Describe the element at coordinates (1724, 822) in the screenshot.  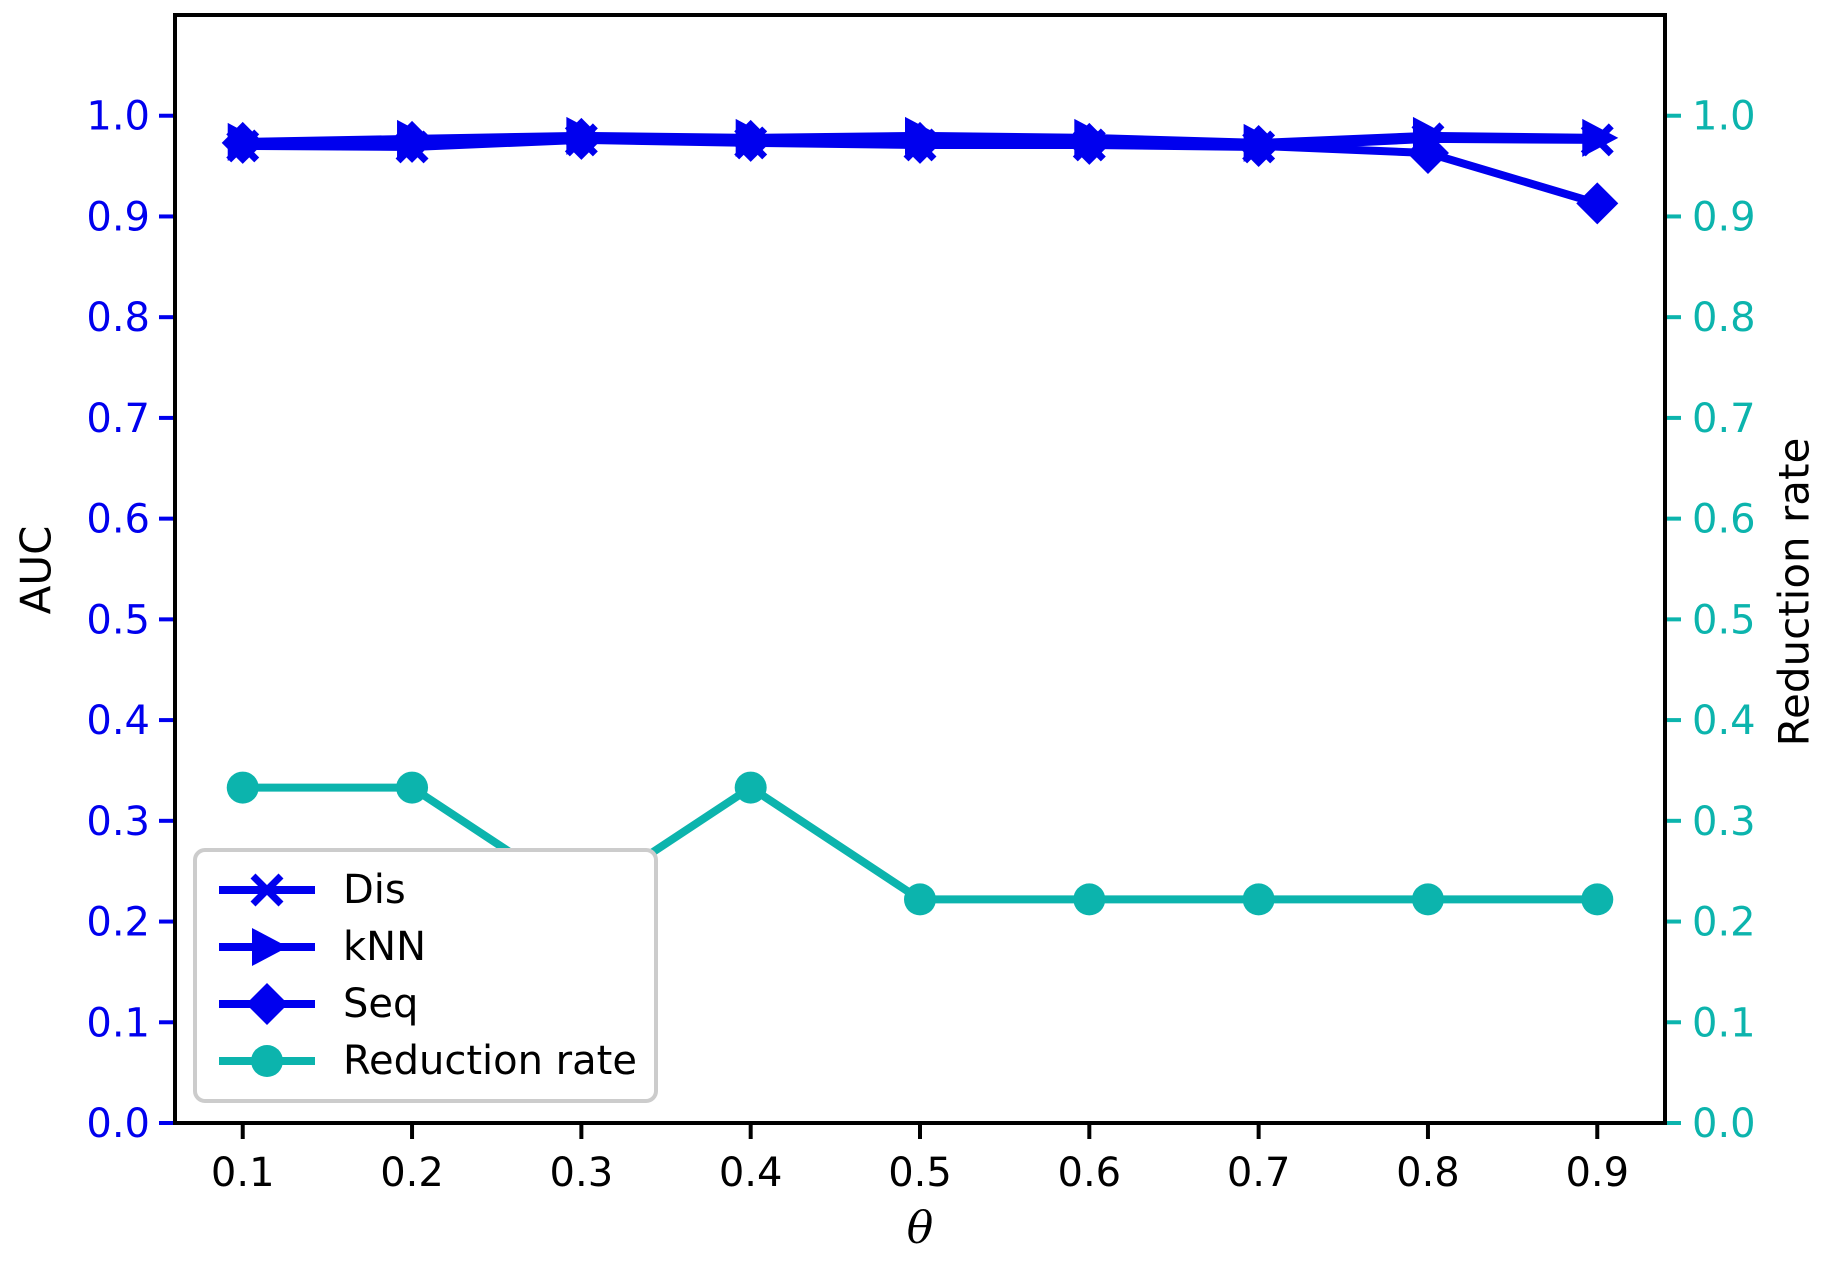
I see `y-tick-label-right: 0.3` at that location.